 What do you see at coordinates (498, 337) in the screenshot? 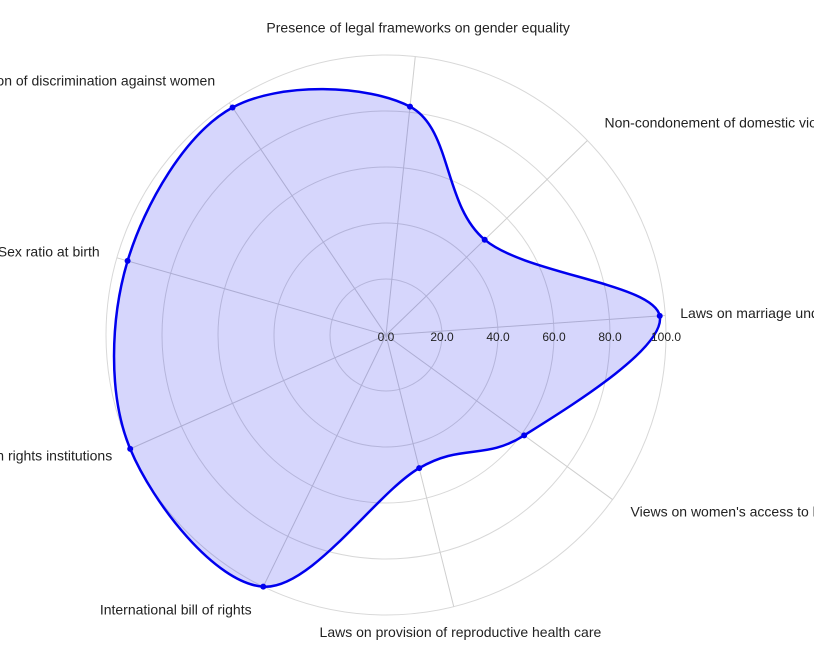
I see `radial-tick-label: 40.0` at bounding box center [498, 337].